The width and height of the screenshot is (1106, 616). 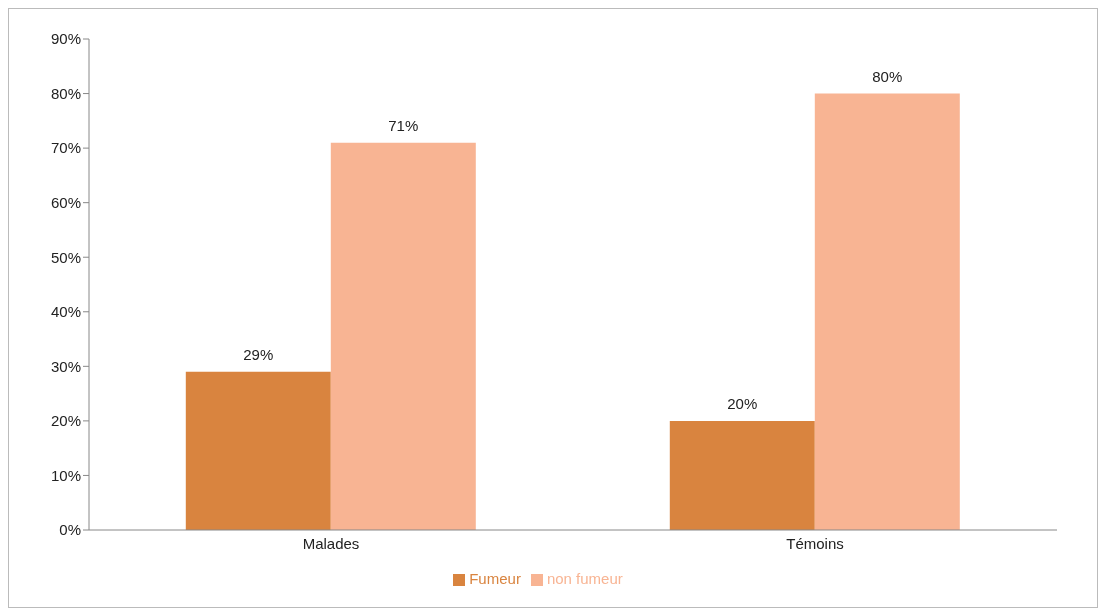 I want to click on y-tick-label: 70%, so click(x=65, y=148).